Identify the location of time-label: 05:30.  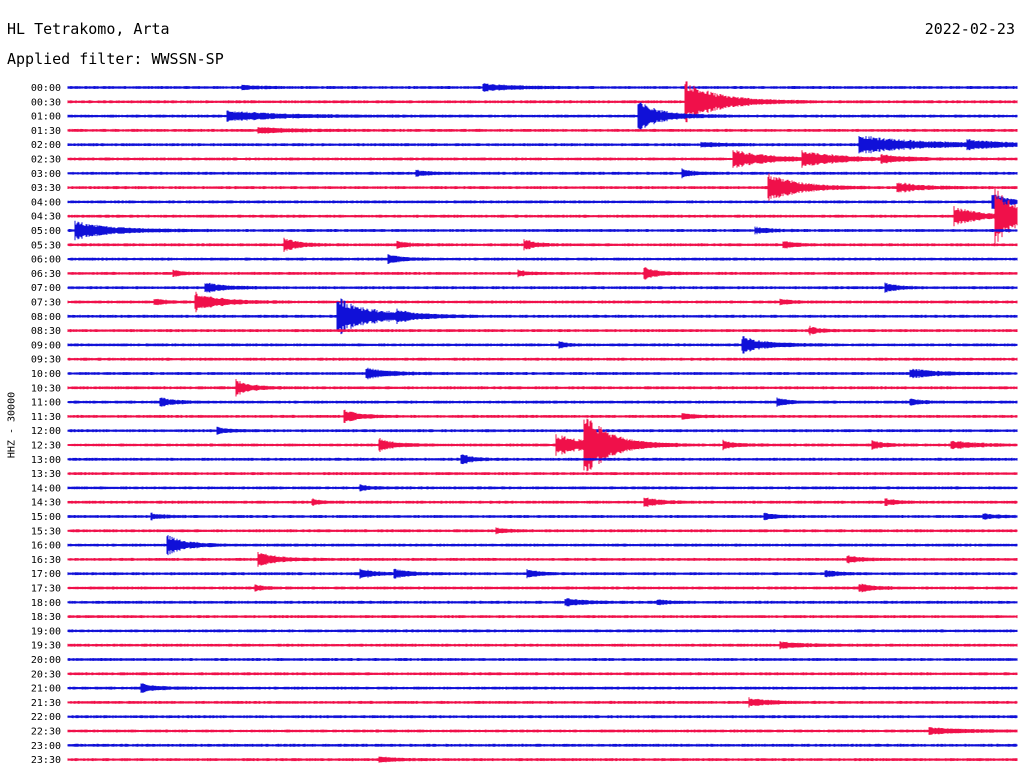
(46, 245).